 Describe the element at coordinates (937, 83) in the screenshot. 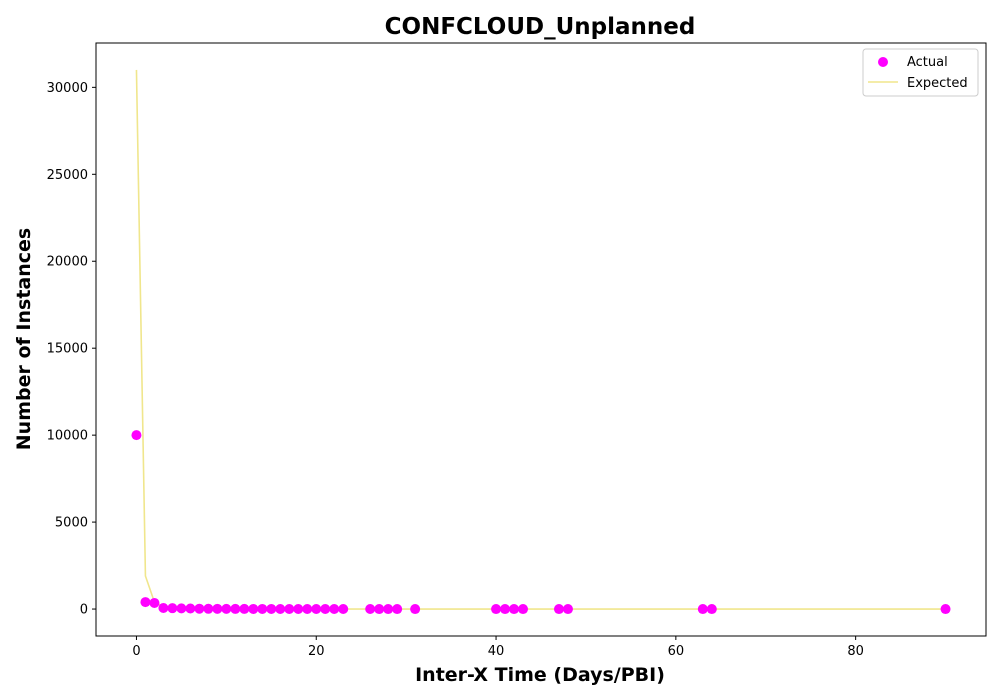

I see `legend-label-expected: Expected` at that location.